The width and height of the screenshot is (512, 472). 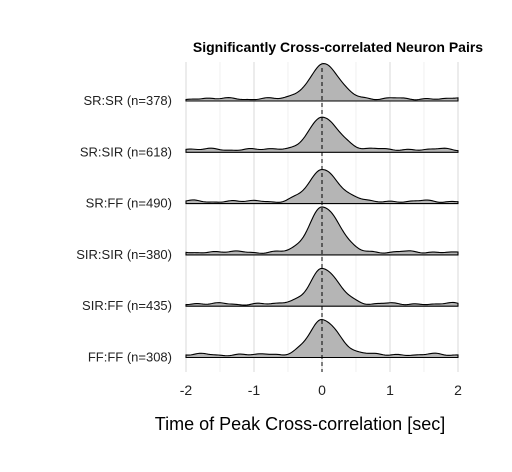 What do you see at coordinates (130, 357) in the screenshot?
I see `series-label: FF:FF (n=308)` at bounding box center [130, 357].